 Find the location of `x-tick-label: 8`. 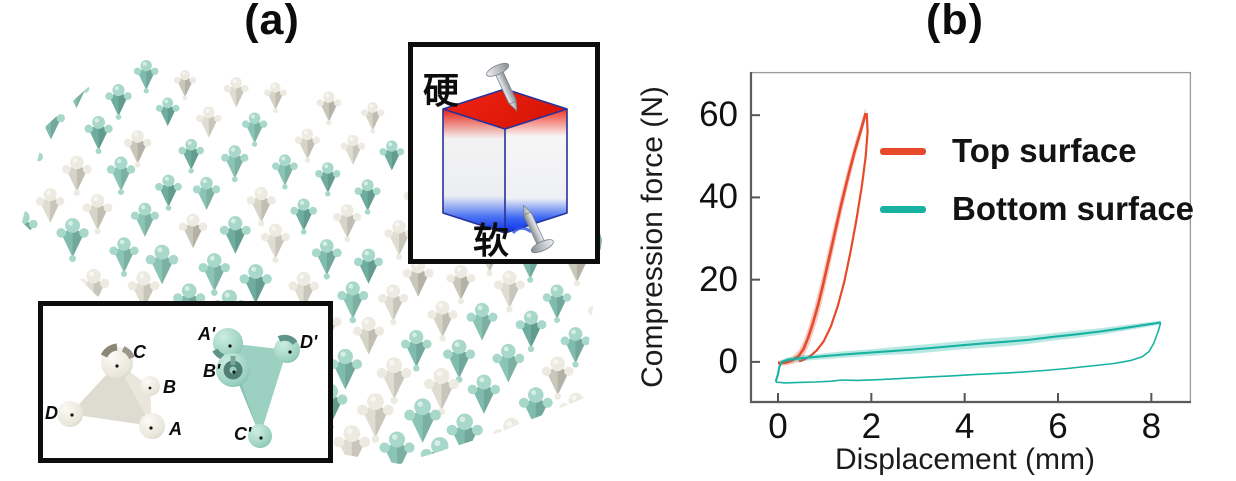

x-tick-label: 8 is located at coordinates (1151, 426).